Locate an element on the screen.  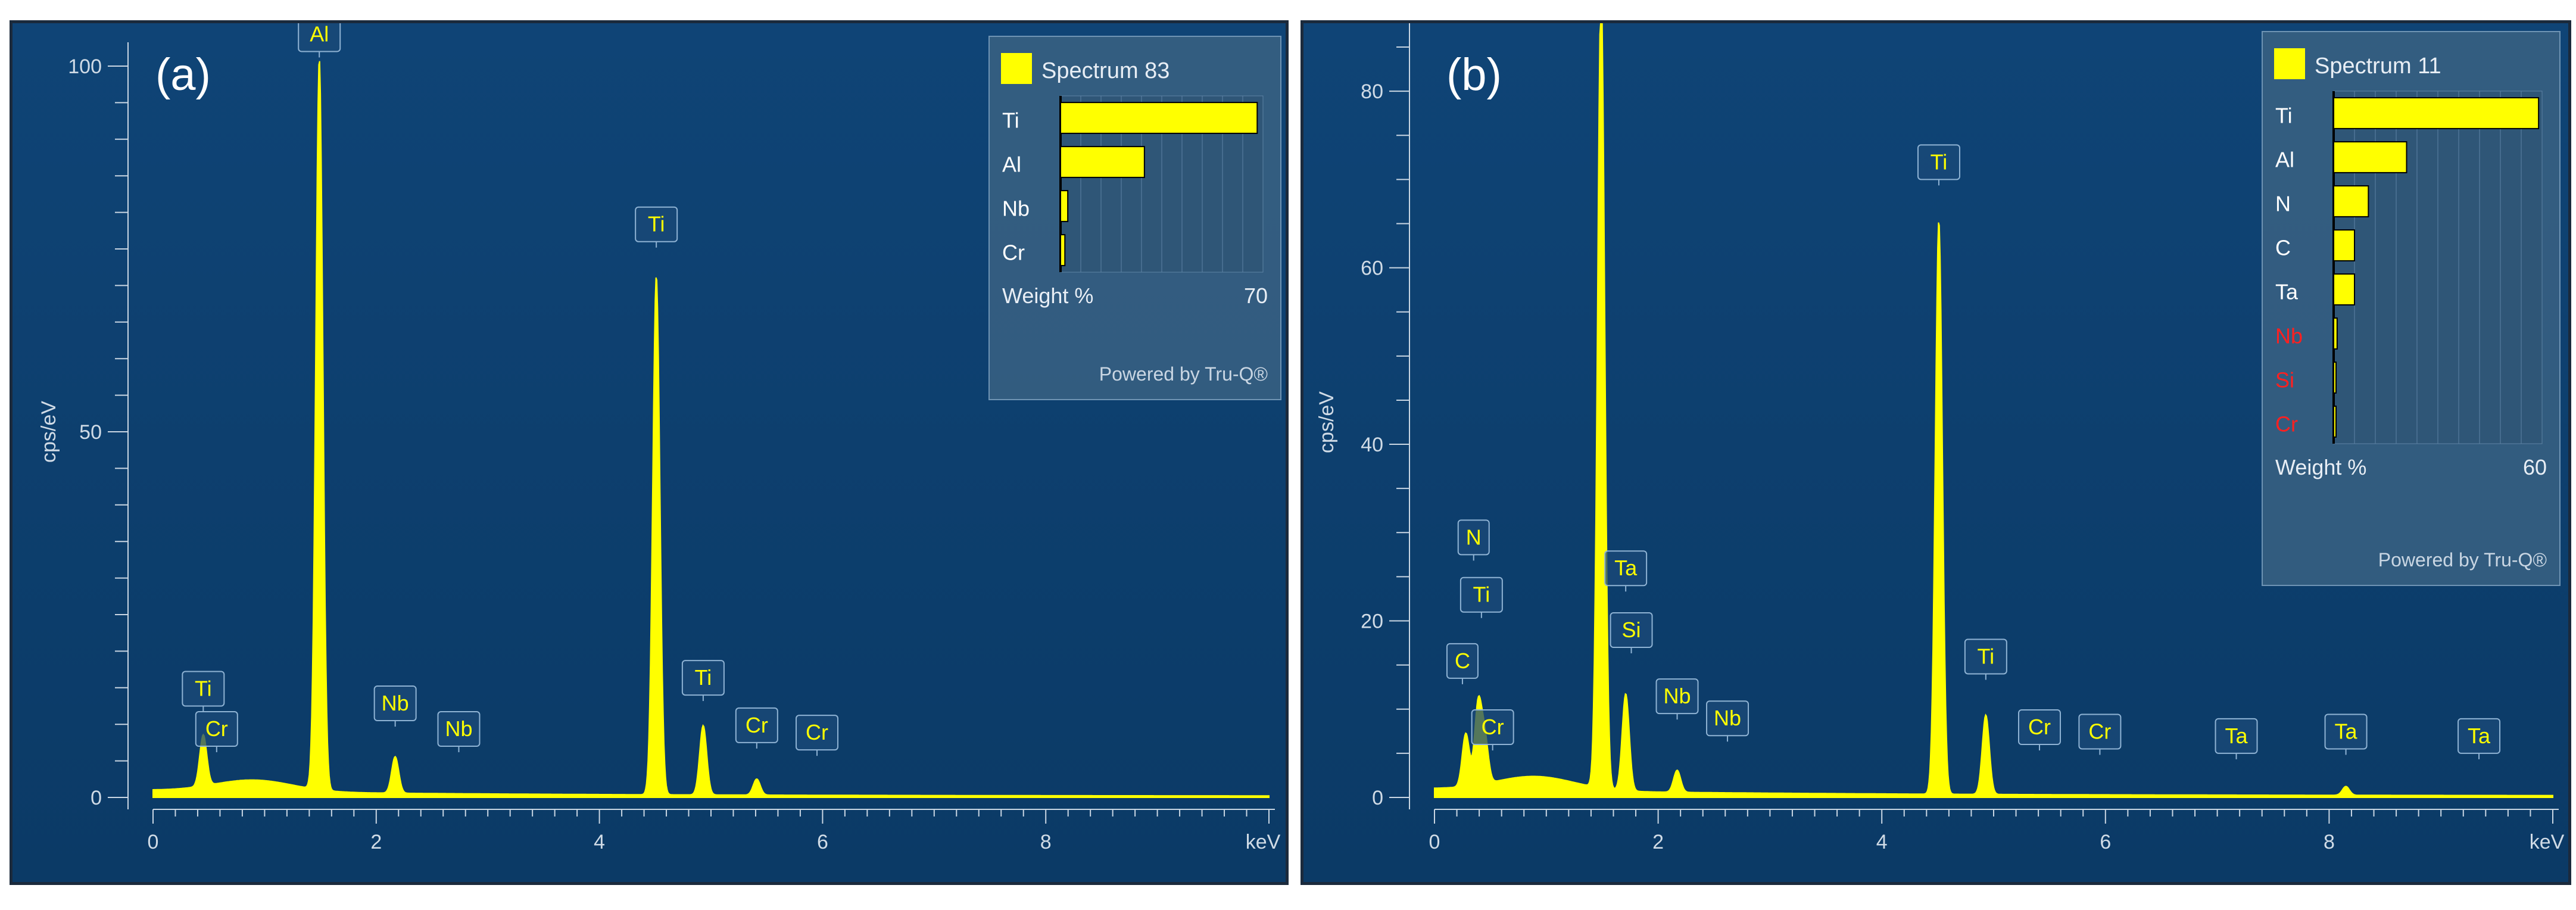
y-tick-label: 20 is located at coordinates (1372, 622).